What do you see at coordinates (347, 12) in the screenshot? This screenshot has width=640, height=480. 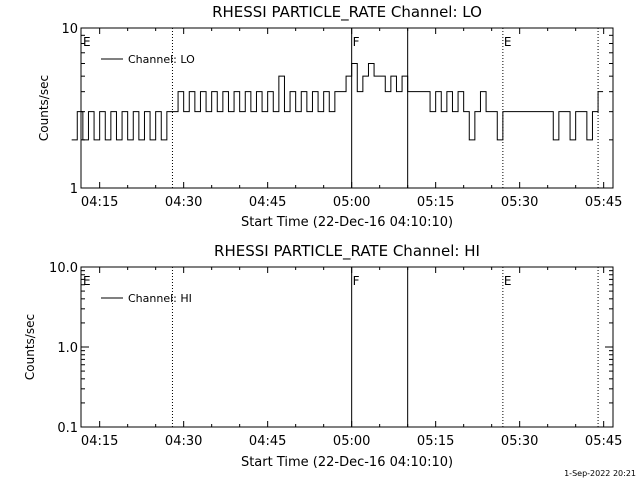 I see `chart-title: RHESSI PARTICLE_RATE Channel: LO` at bounding box center [347, 12].